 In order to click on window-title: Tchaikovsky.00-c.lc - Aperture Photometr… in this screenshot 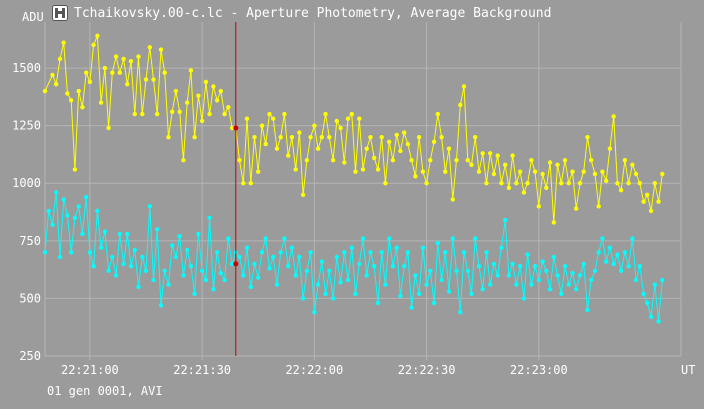, I will do `click(313, 13)`.